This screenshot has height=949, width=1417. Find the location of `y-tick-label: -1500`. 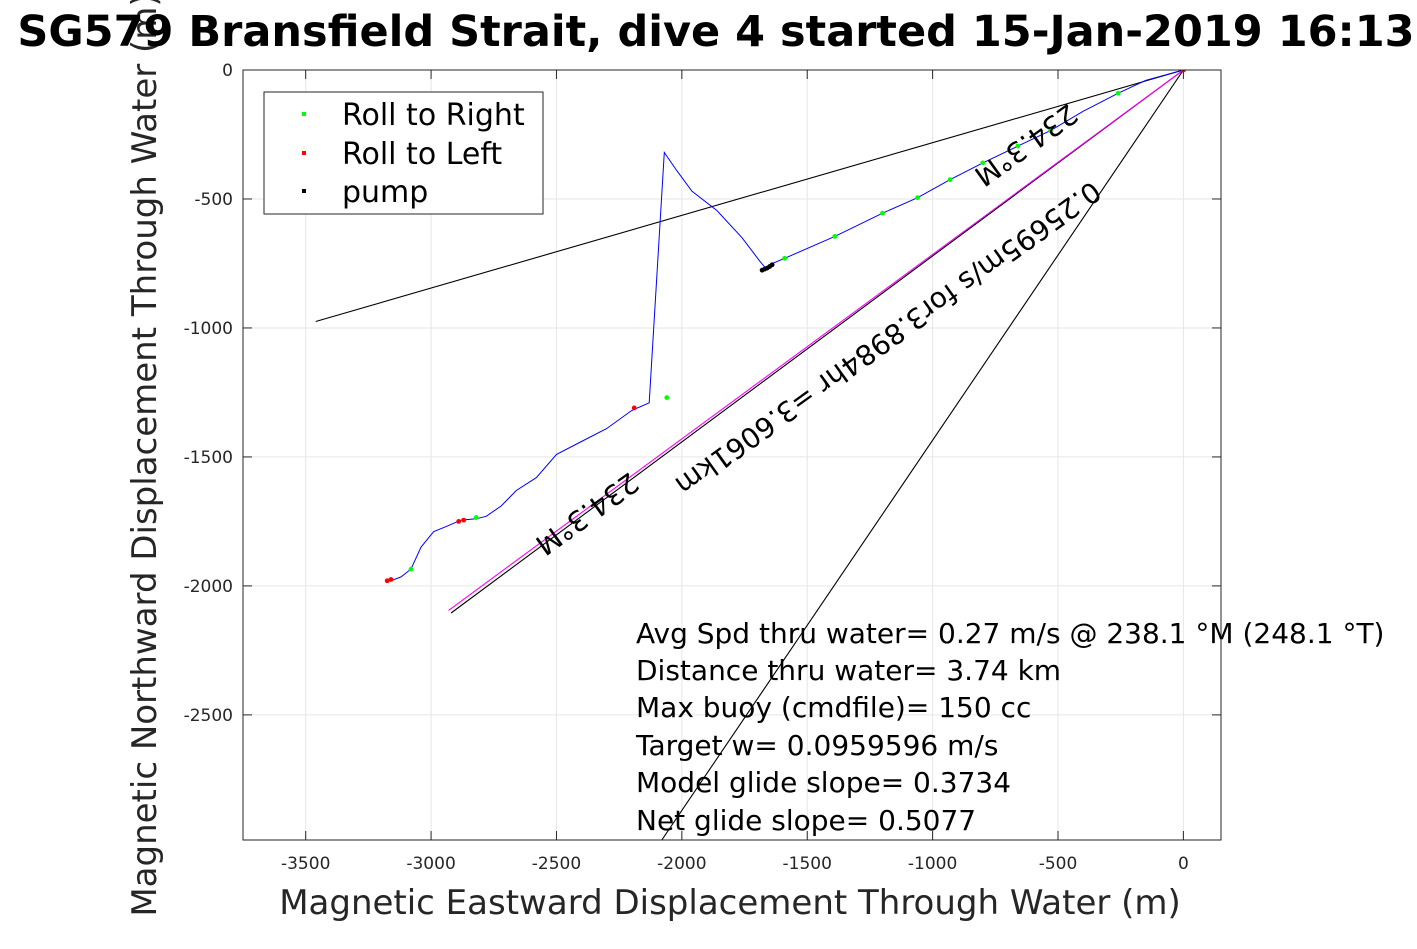

y-tick-label: -1500 is located at coordinates (208, 458).